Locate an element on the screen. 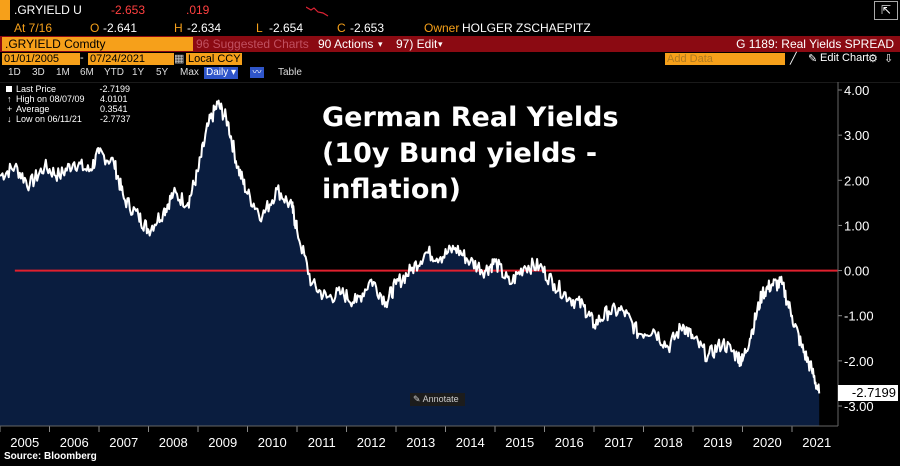 The image size is (900, 466). annotate-icon: ✎ is located at coordinates (417, 399).